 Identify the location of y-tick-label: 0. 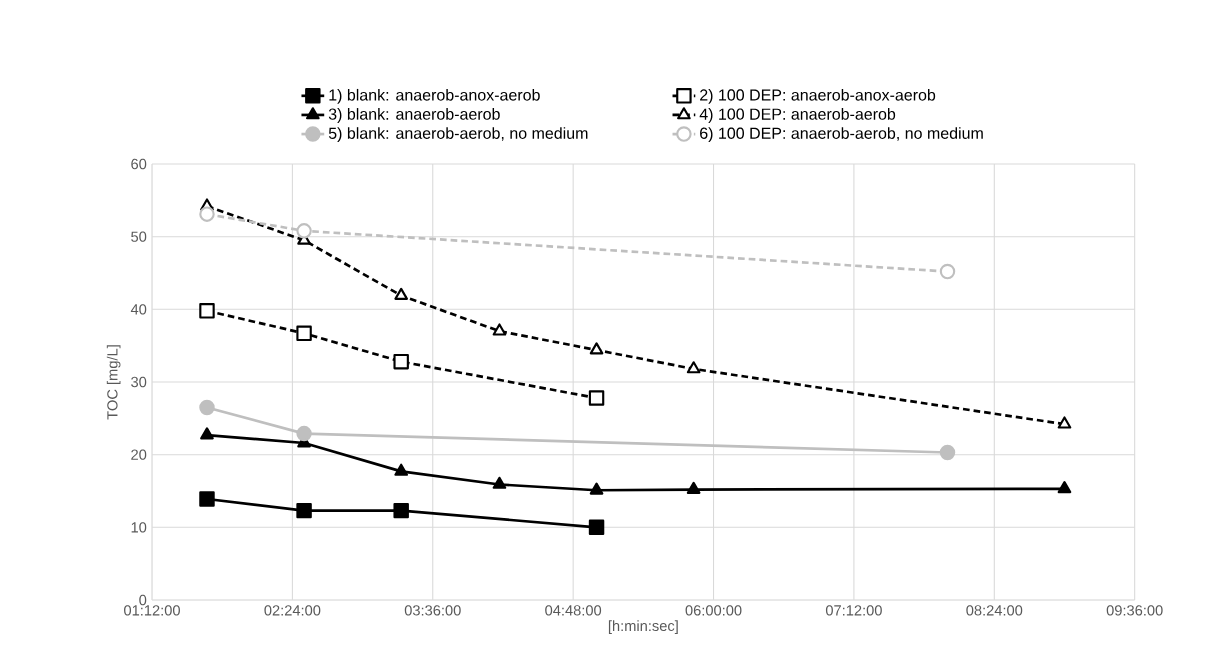
(143, 600).